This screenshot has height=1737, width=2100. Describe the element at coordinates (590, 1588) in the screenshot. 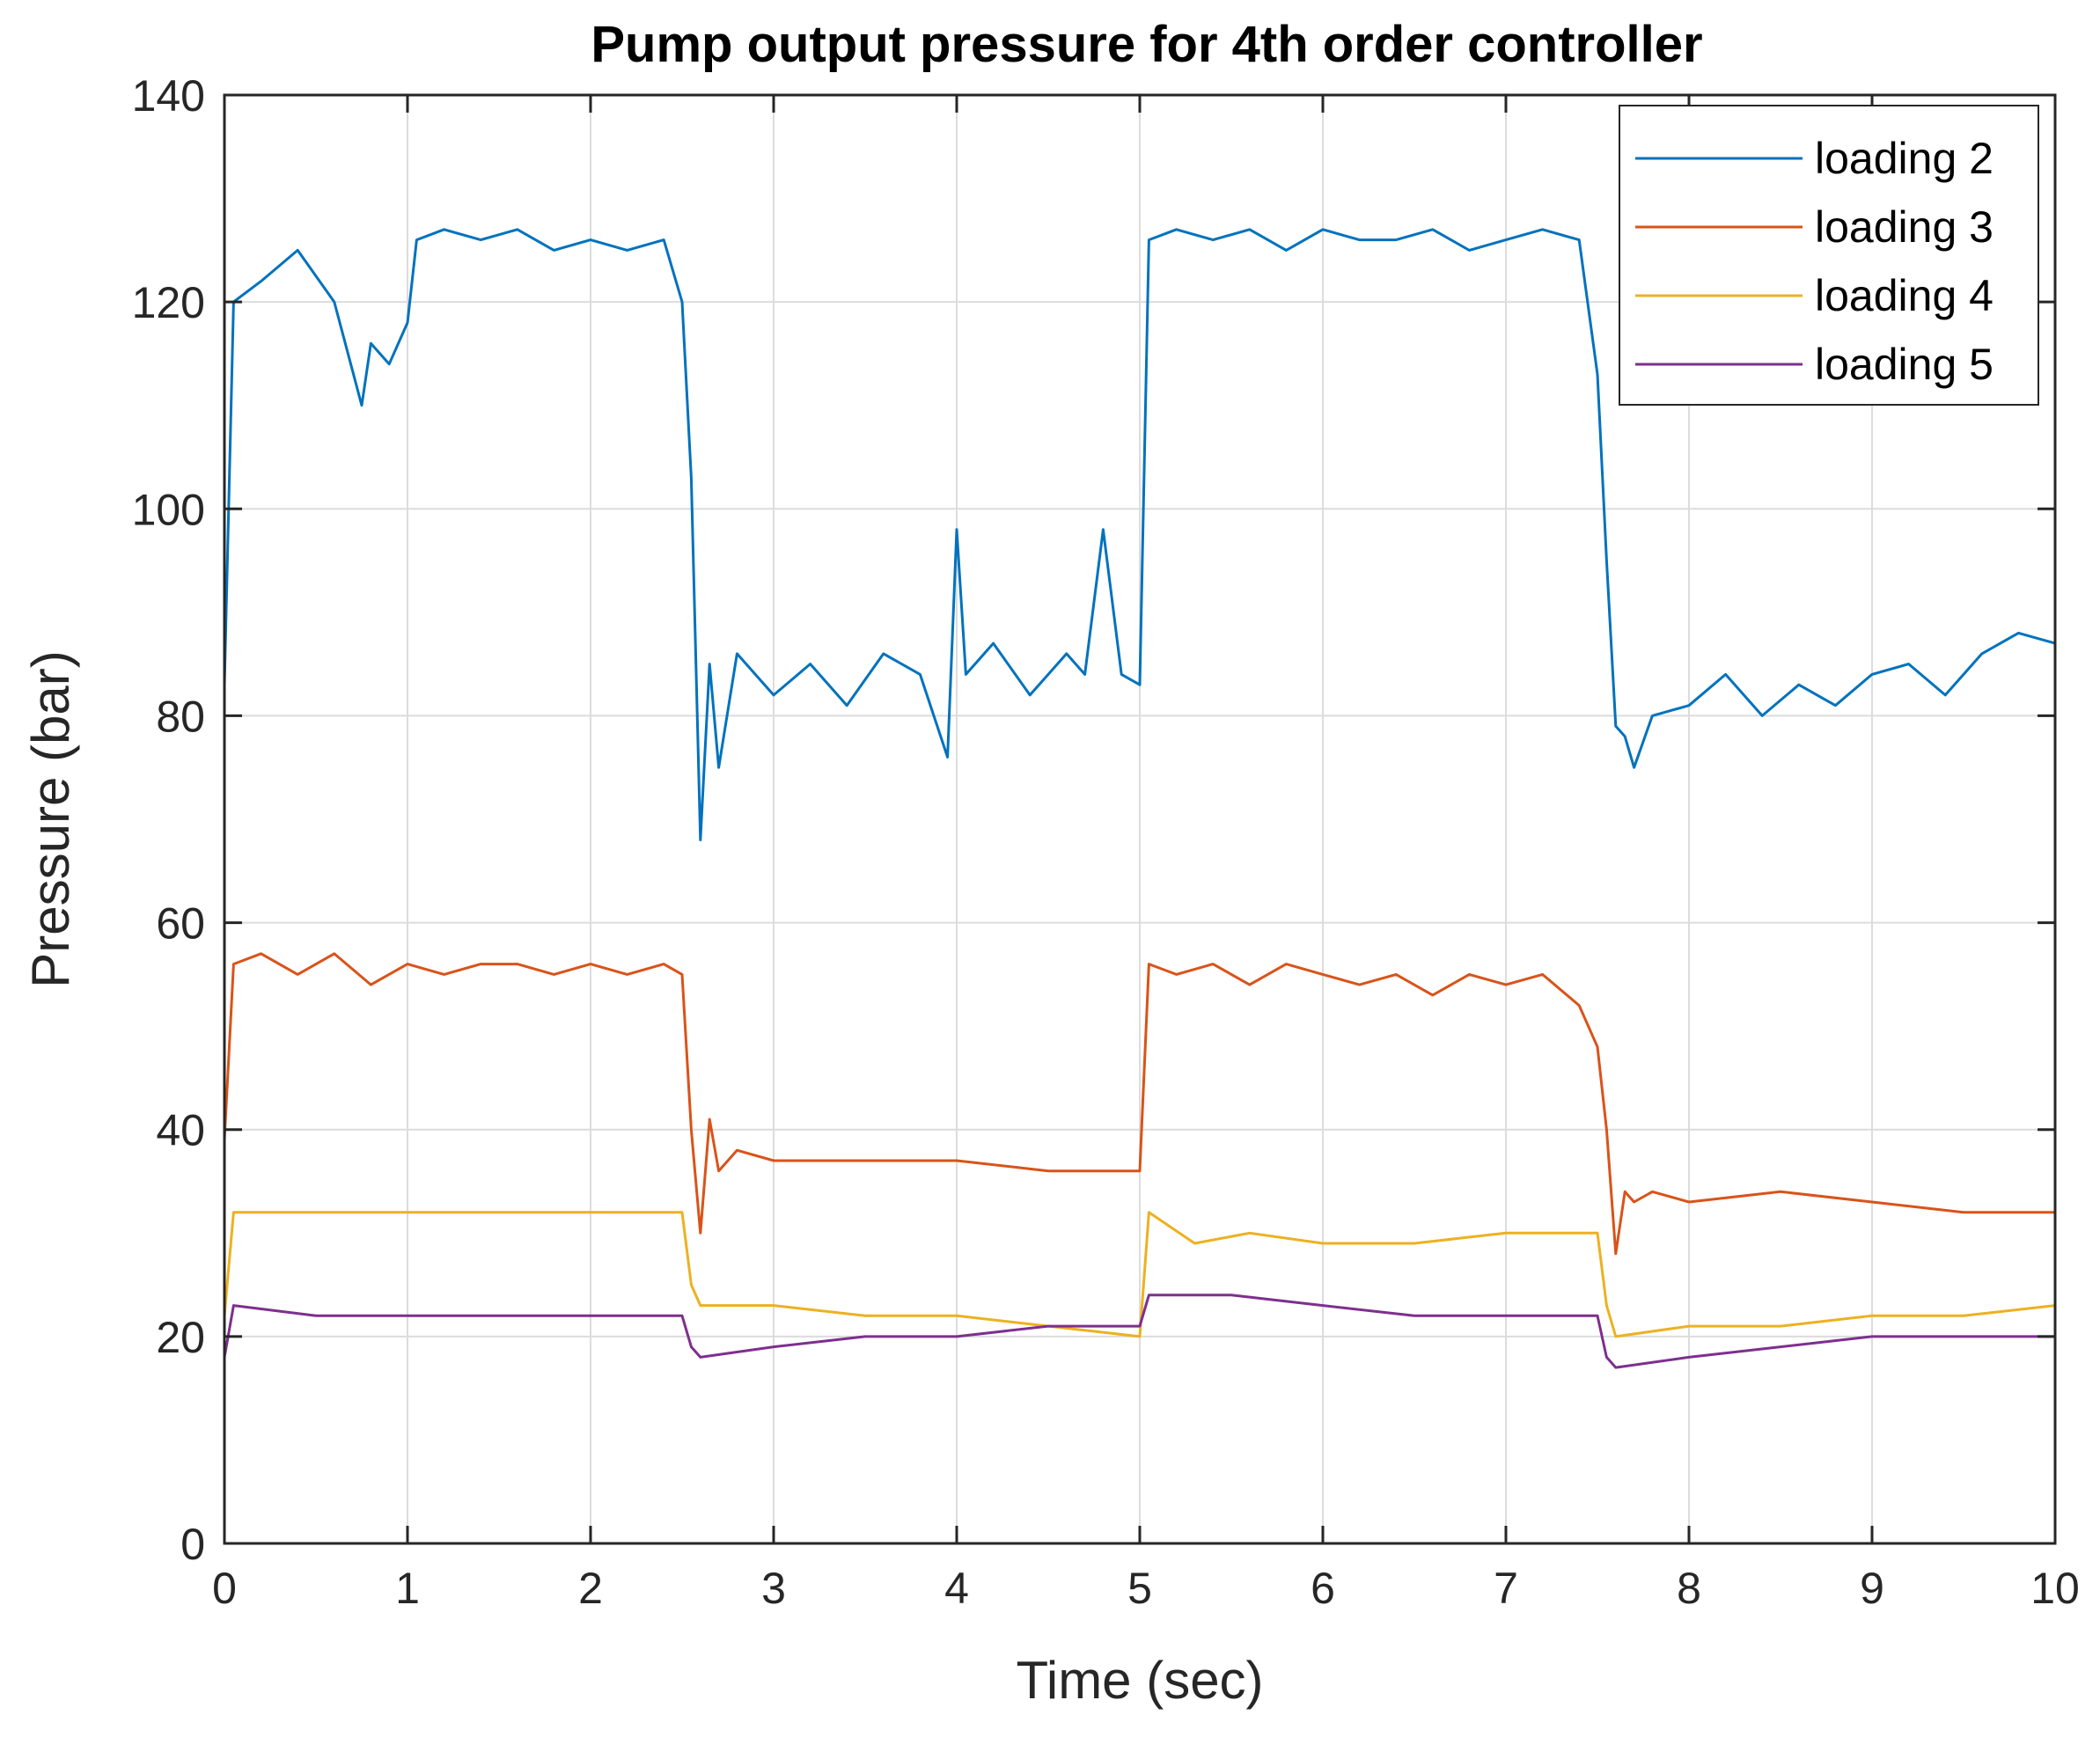

I see `x-tick-label: 2` at that location.